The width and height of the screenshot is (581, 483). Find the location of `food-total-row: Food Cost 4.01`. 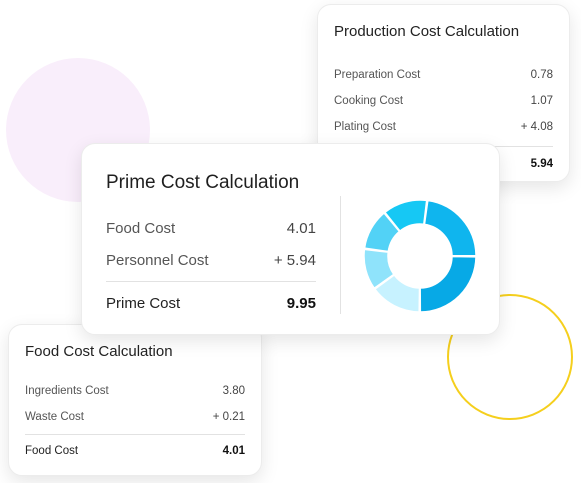

food-total-row: Food Cost 4.01 is located at coordinates (135, 451).